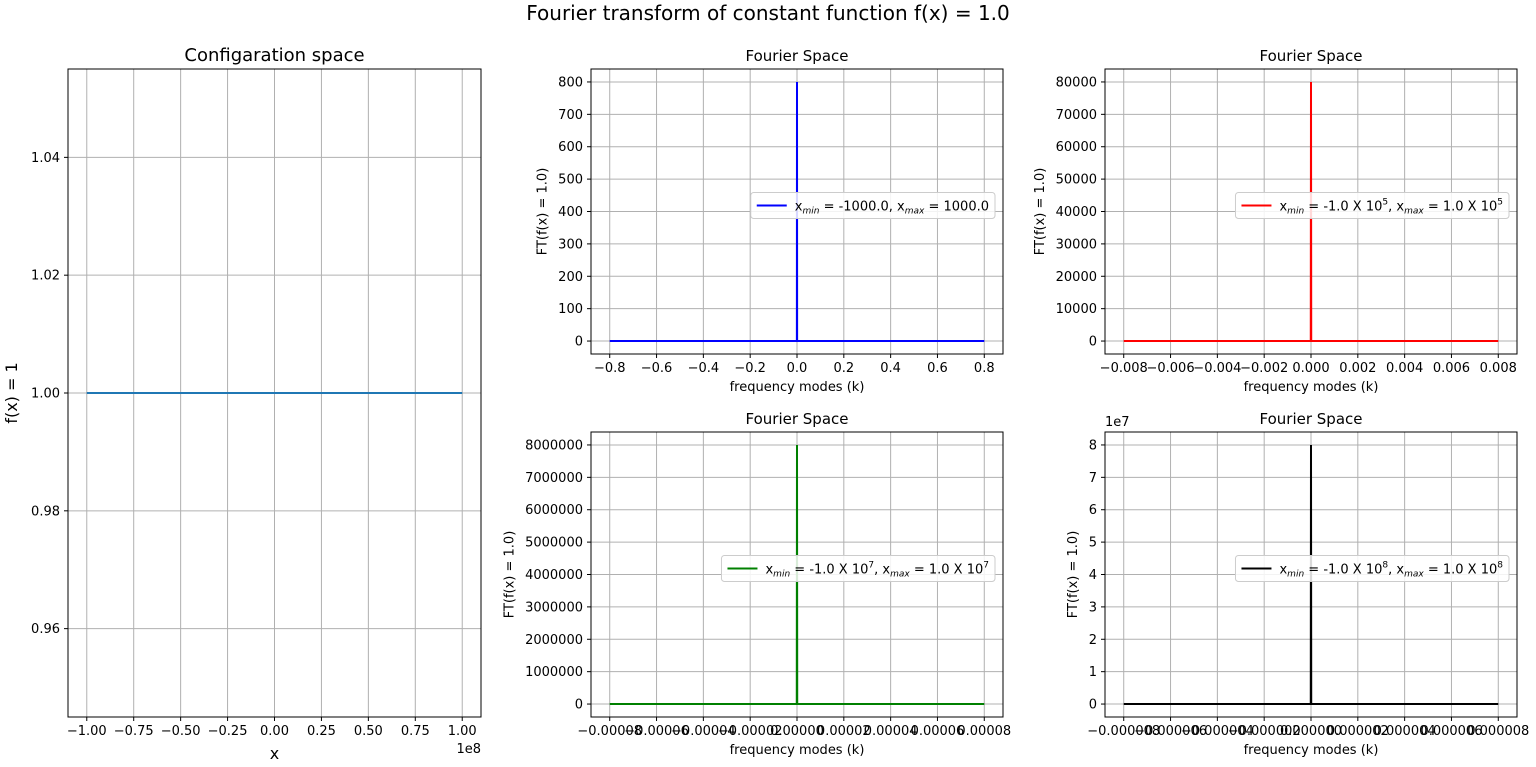 This screenshot has height=767, width=1536. I want to click on x-tick-label: −0.00002, so click(750, 731).